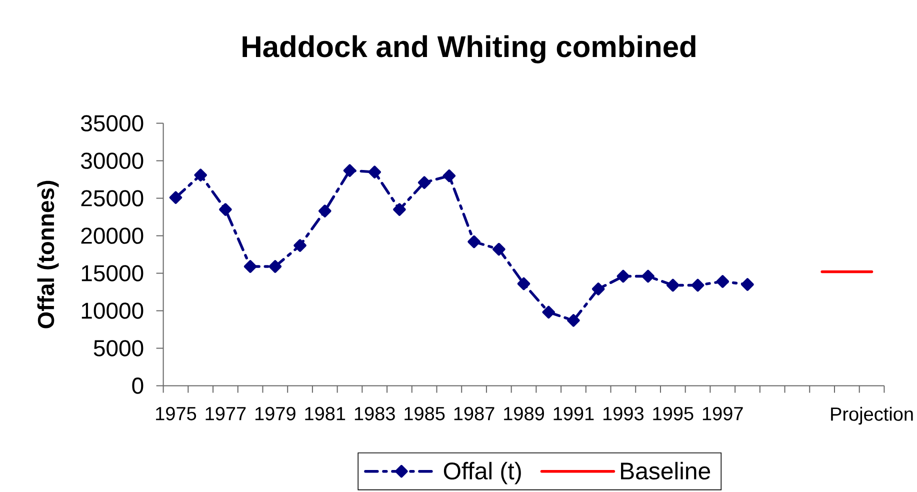 The width and height of the screenshot is (917, 492). What do you see at coordinates (226, 413) in the screenshot?
I see `x-tick-label: 1977` at bounding box center [226, 413].